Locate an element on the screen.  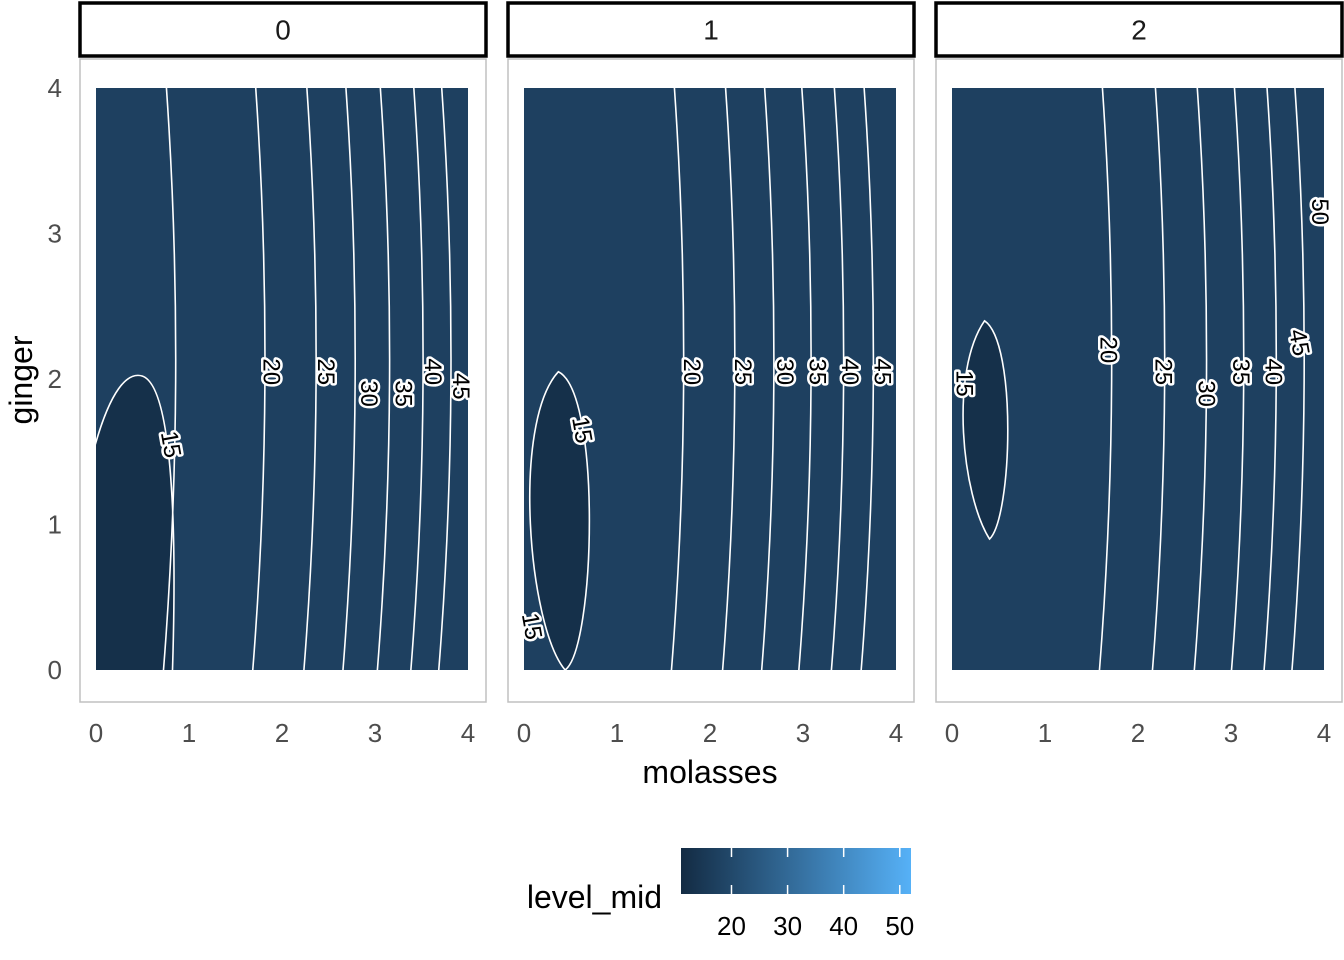
y-tick-label: 3 is located at coordinates (55, 234).